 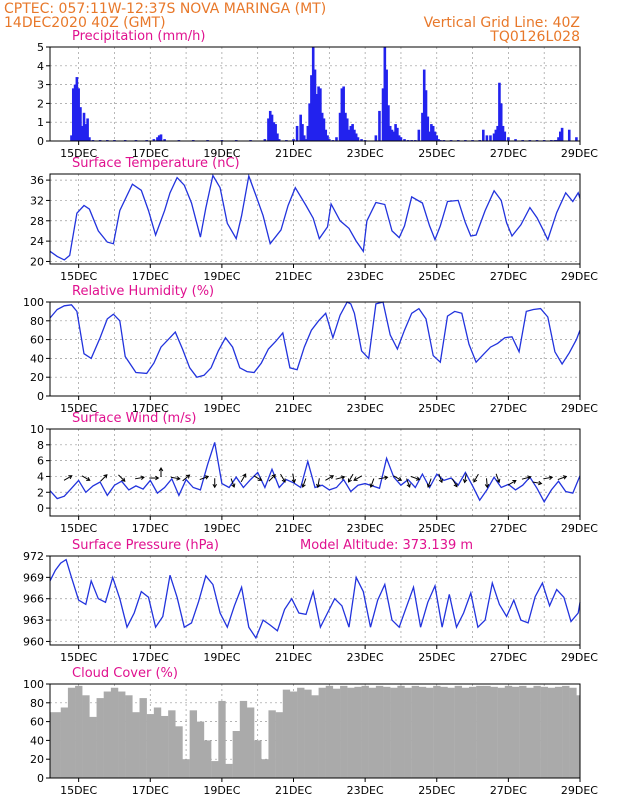 I want to click on x-tick-label: 15DEC, so click(x=78, y=528).